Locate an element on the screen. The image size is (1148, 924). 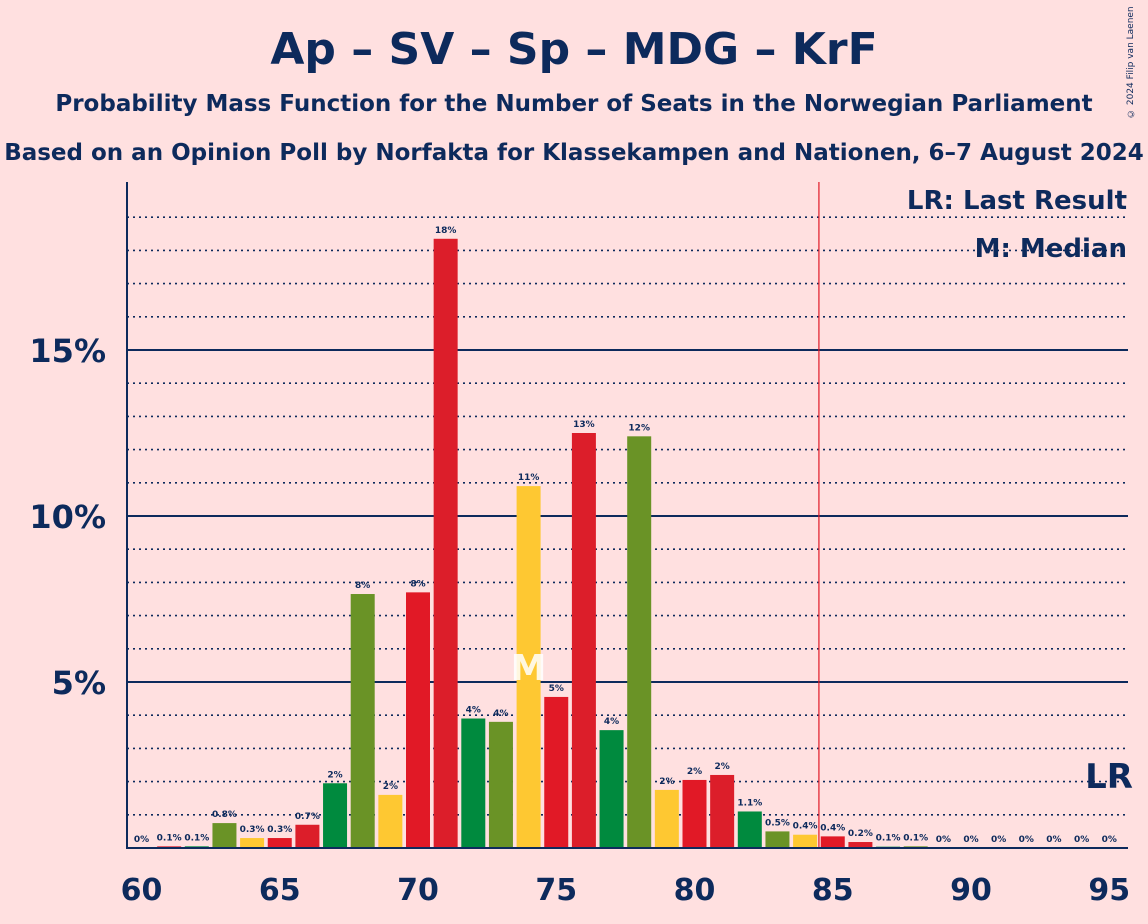
legend-last-result: LR: Last Result is located at coordinates (1017, 201).